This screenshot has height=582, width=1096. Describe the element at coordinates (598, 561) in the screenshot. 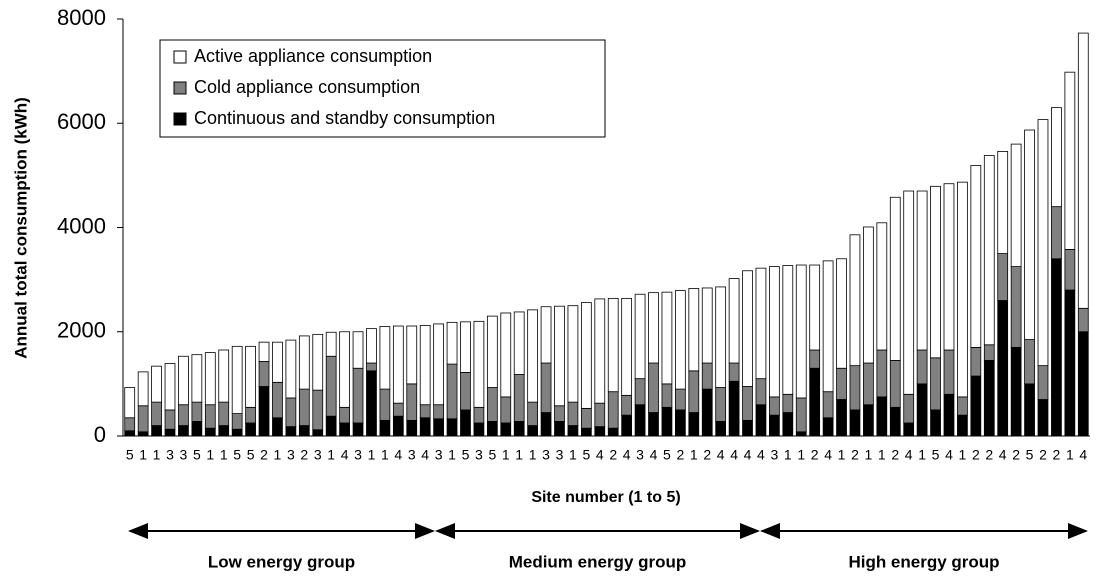

I see `group-label: Medium energy group` at that location.